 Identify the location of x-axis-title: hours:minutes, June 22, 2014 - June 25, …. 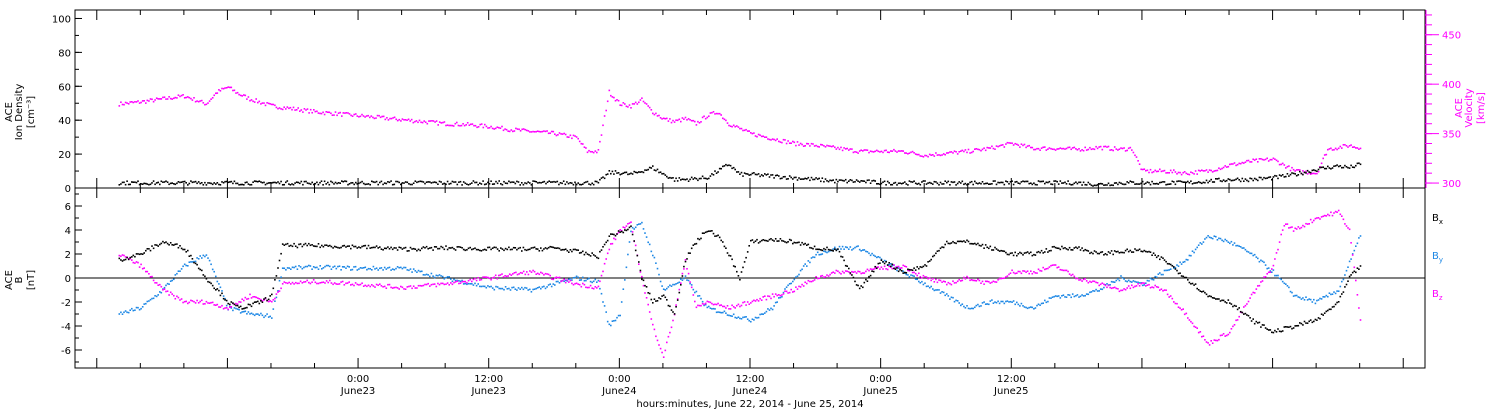
(749, 404).